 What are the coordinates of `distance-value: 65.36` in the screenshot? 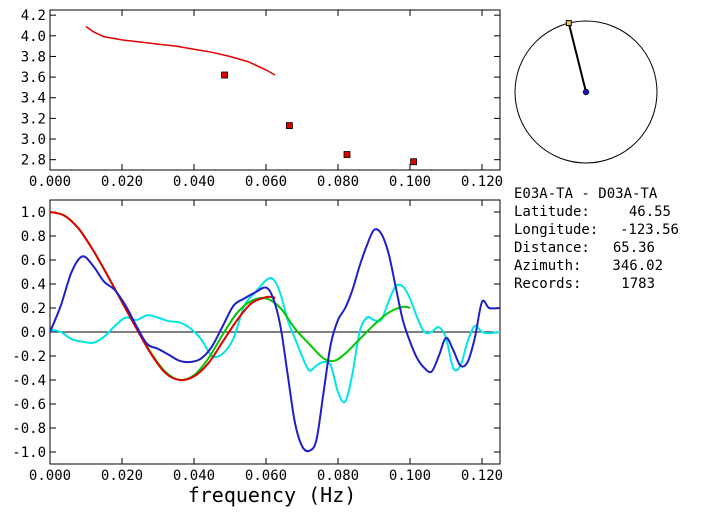 It's located at (634, 248).